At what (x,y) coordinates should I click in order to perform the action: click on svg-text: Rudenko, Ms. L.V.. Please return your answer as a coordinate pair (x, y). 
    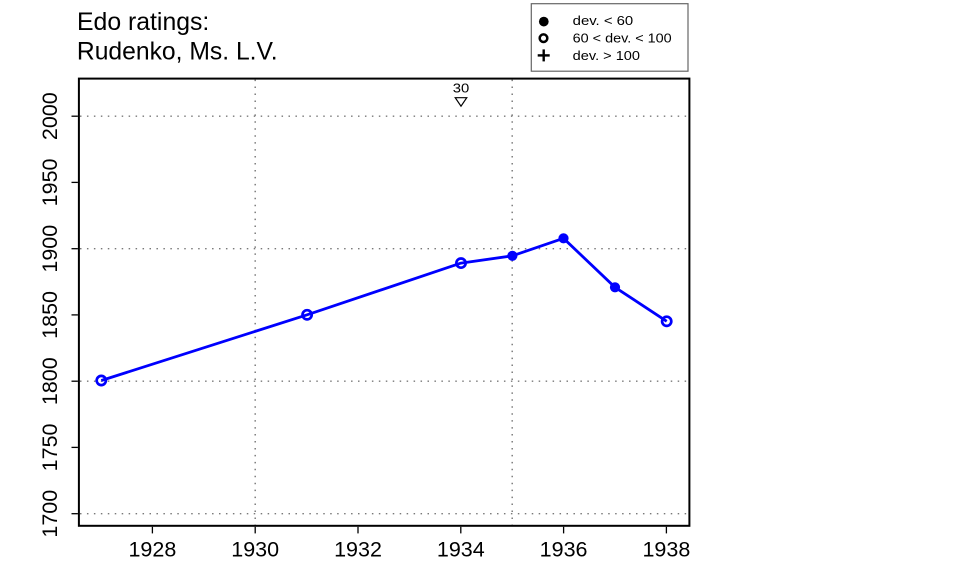
    Looking at the image, I should click on (177, 52).